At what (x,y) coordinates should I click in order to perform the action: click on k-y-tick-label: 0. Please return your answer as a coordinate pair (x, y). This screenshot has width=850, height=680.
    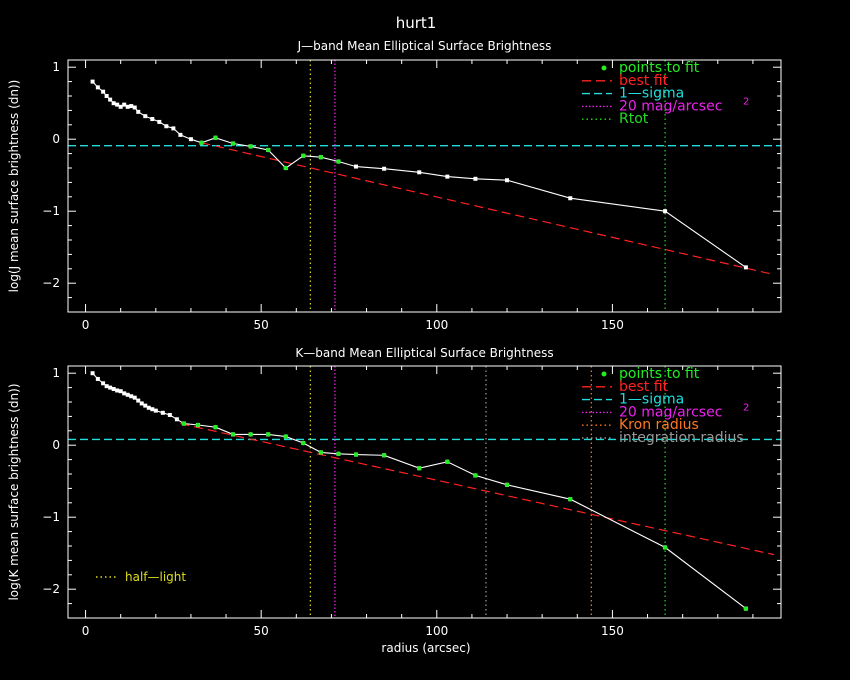
    Looking at the image, I should click on (56, 445).